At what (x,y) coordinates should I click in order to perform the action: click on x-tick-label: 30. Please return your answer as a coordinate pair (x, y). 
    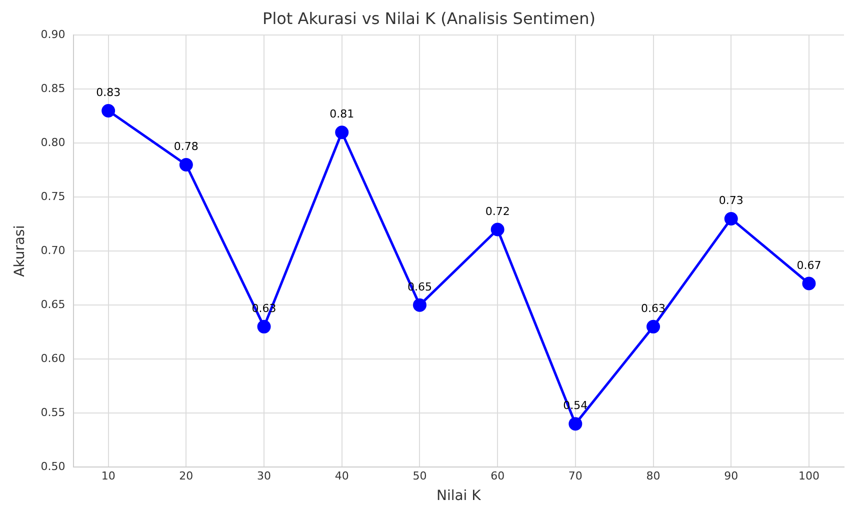
    Looking at the image, I should click on (264, 475).